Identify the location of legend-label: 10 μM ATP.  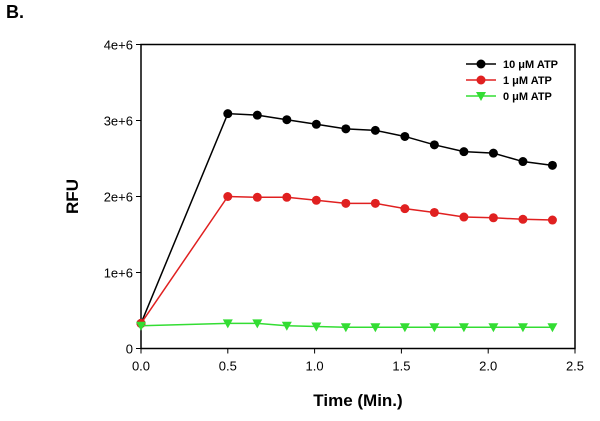
(530, 65).